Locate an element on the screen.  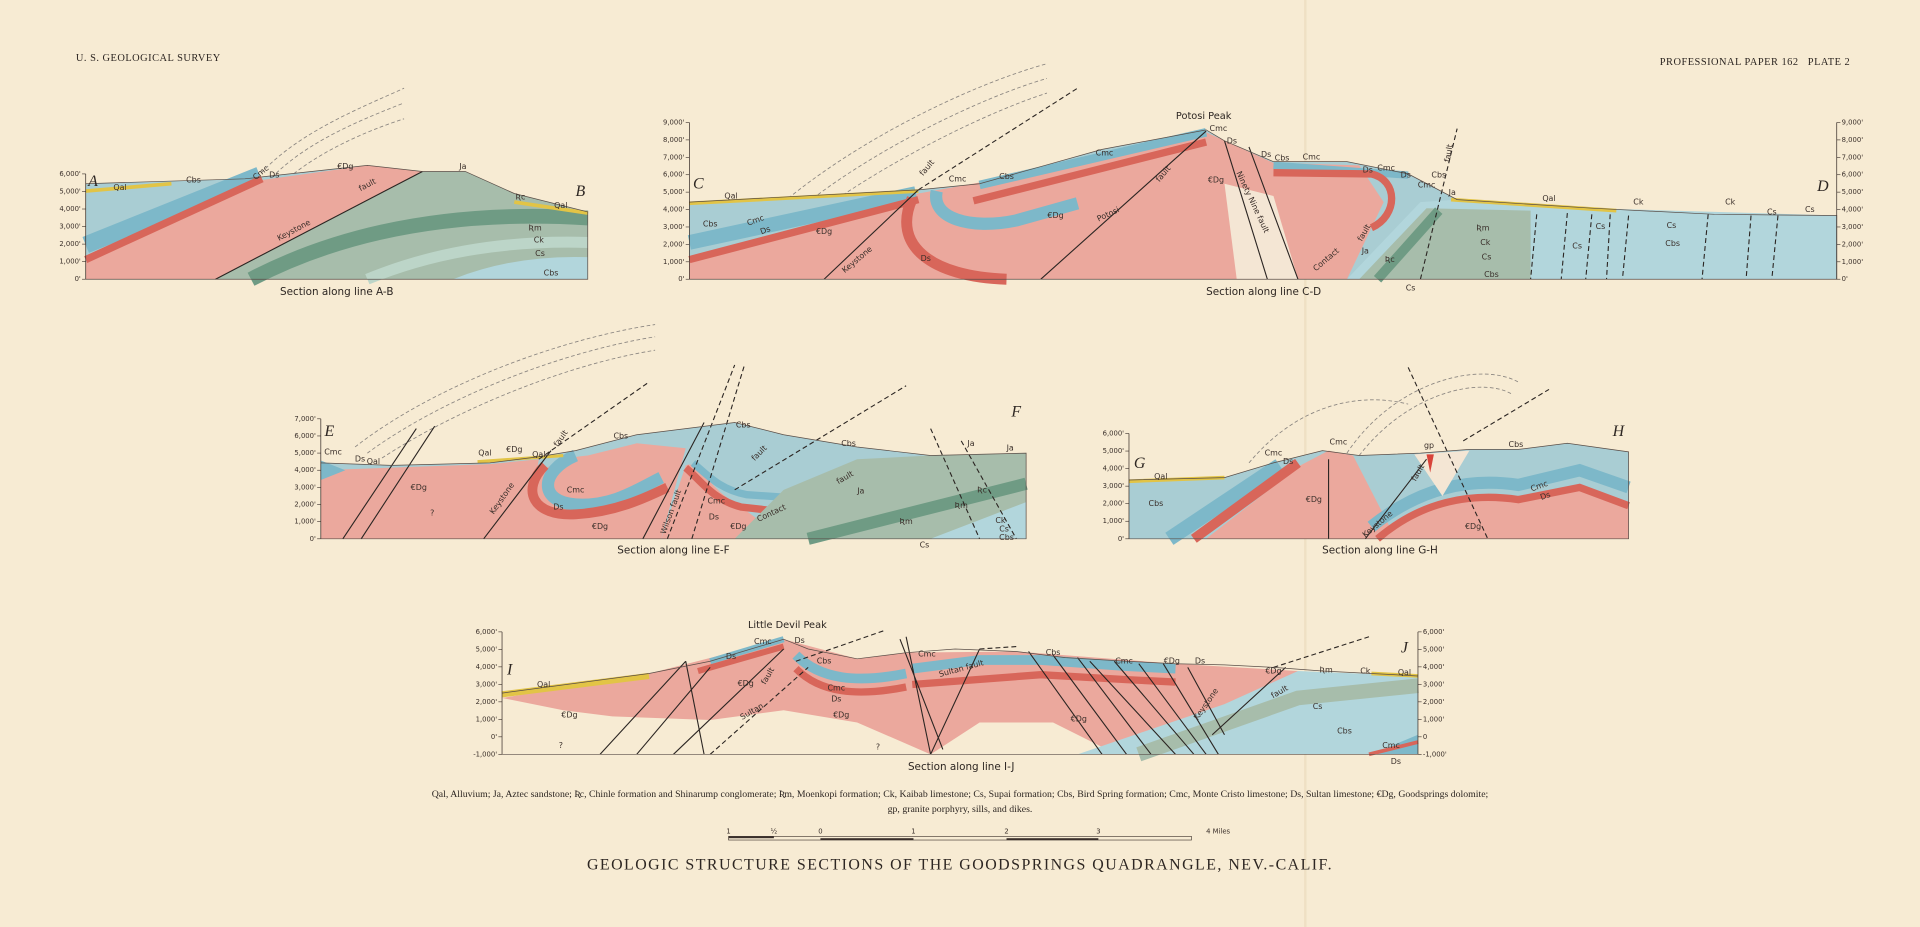
section-end-letter: G is located at coordinates (1140, 463).